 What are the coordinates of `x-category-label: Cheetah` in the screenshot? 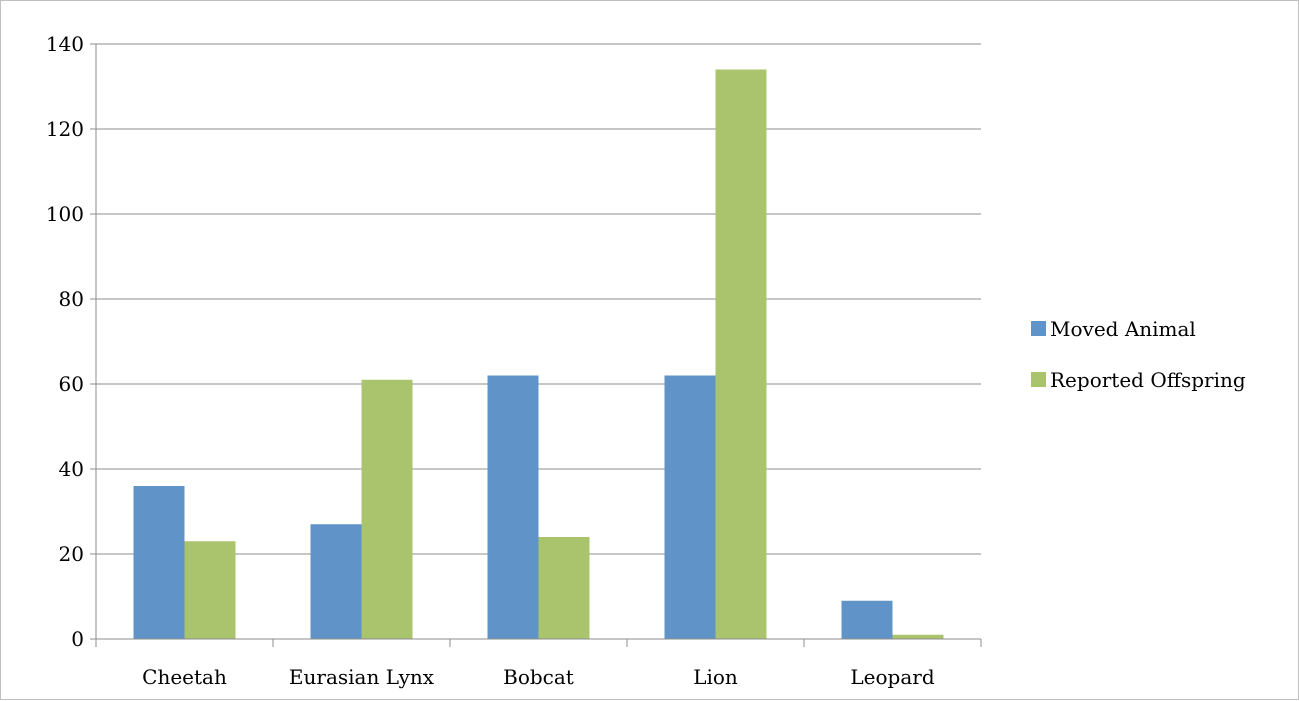 It's located at (184, 677).